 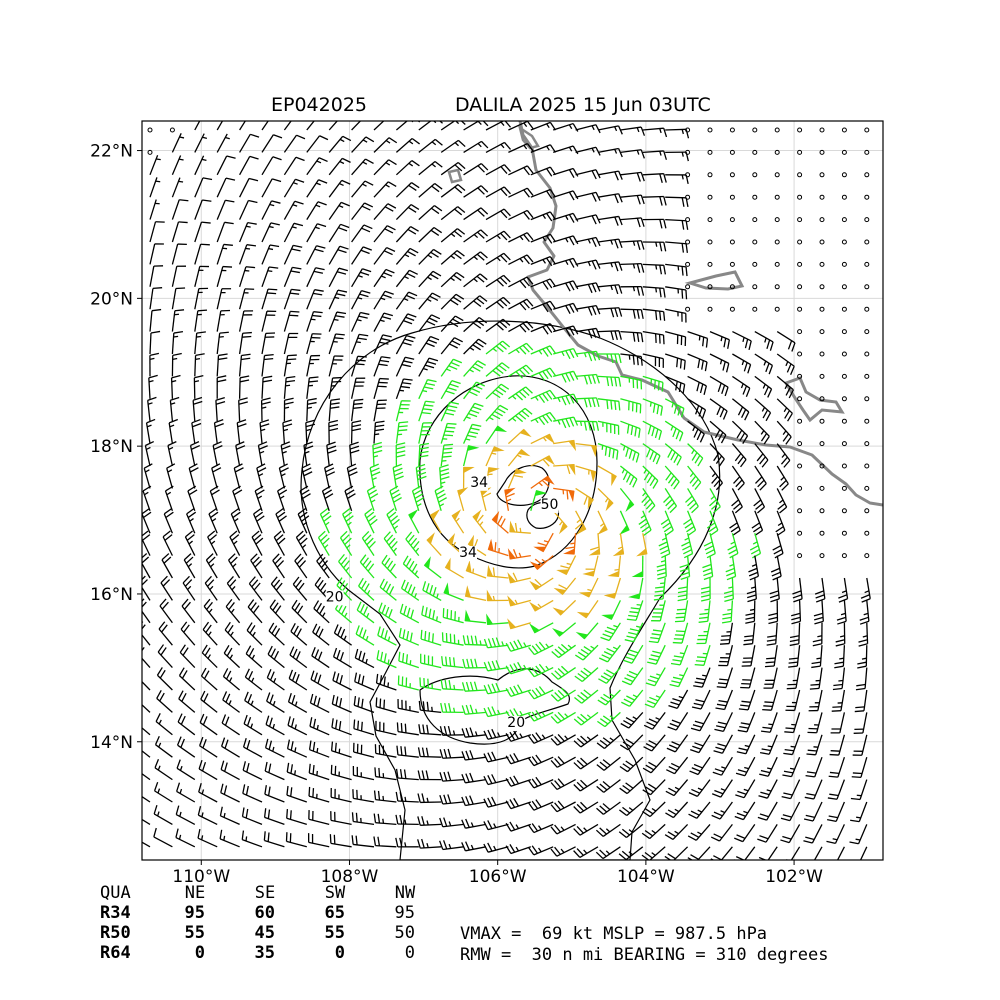 What do you see at coordinates (405, 893) in the screenshot?
I see `table-header-cell: NW` at bounding box center [405, 893].